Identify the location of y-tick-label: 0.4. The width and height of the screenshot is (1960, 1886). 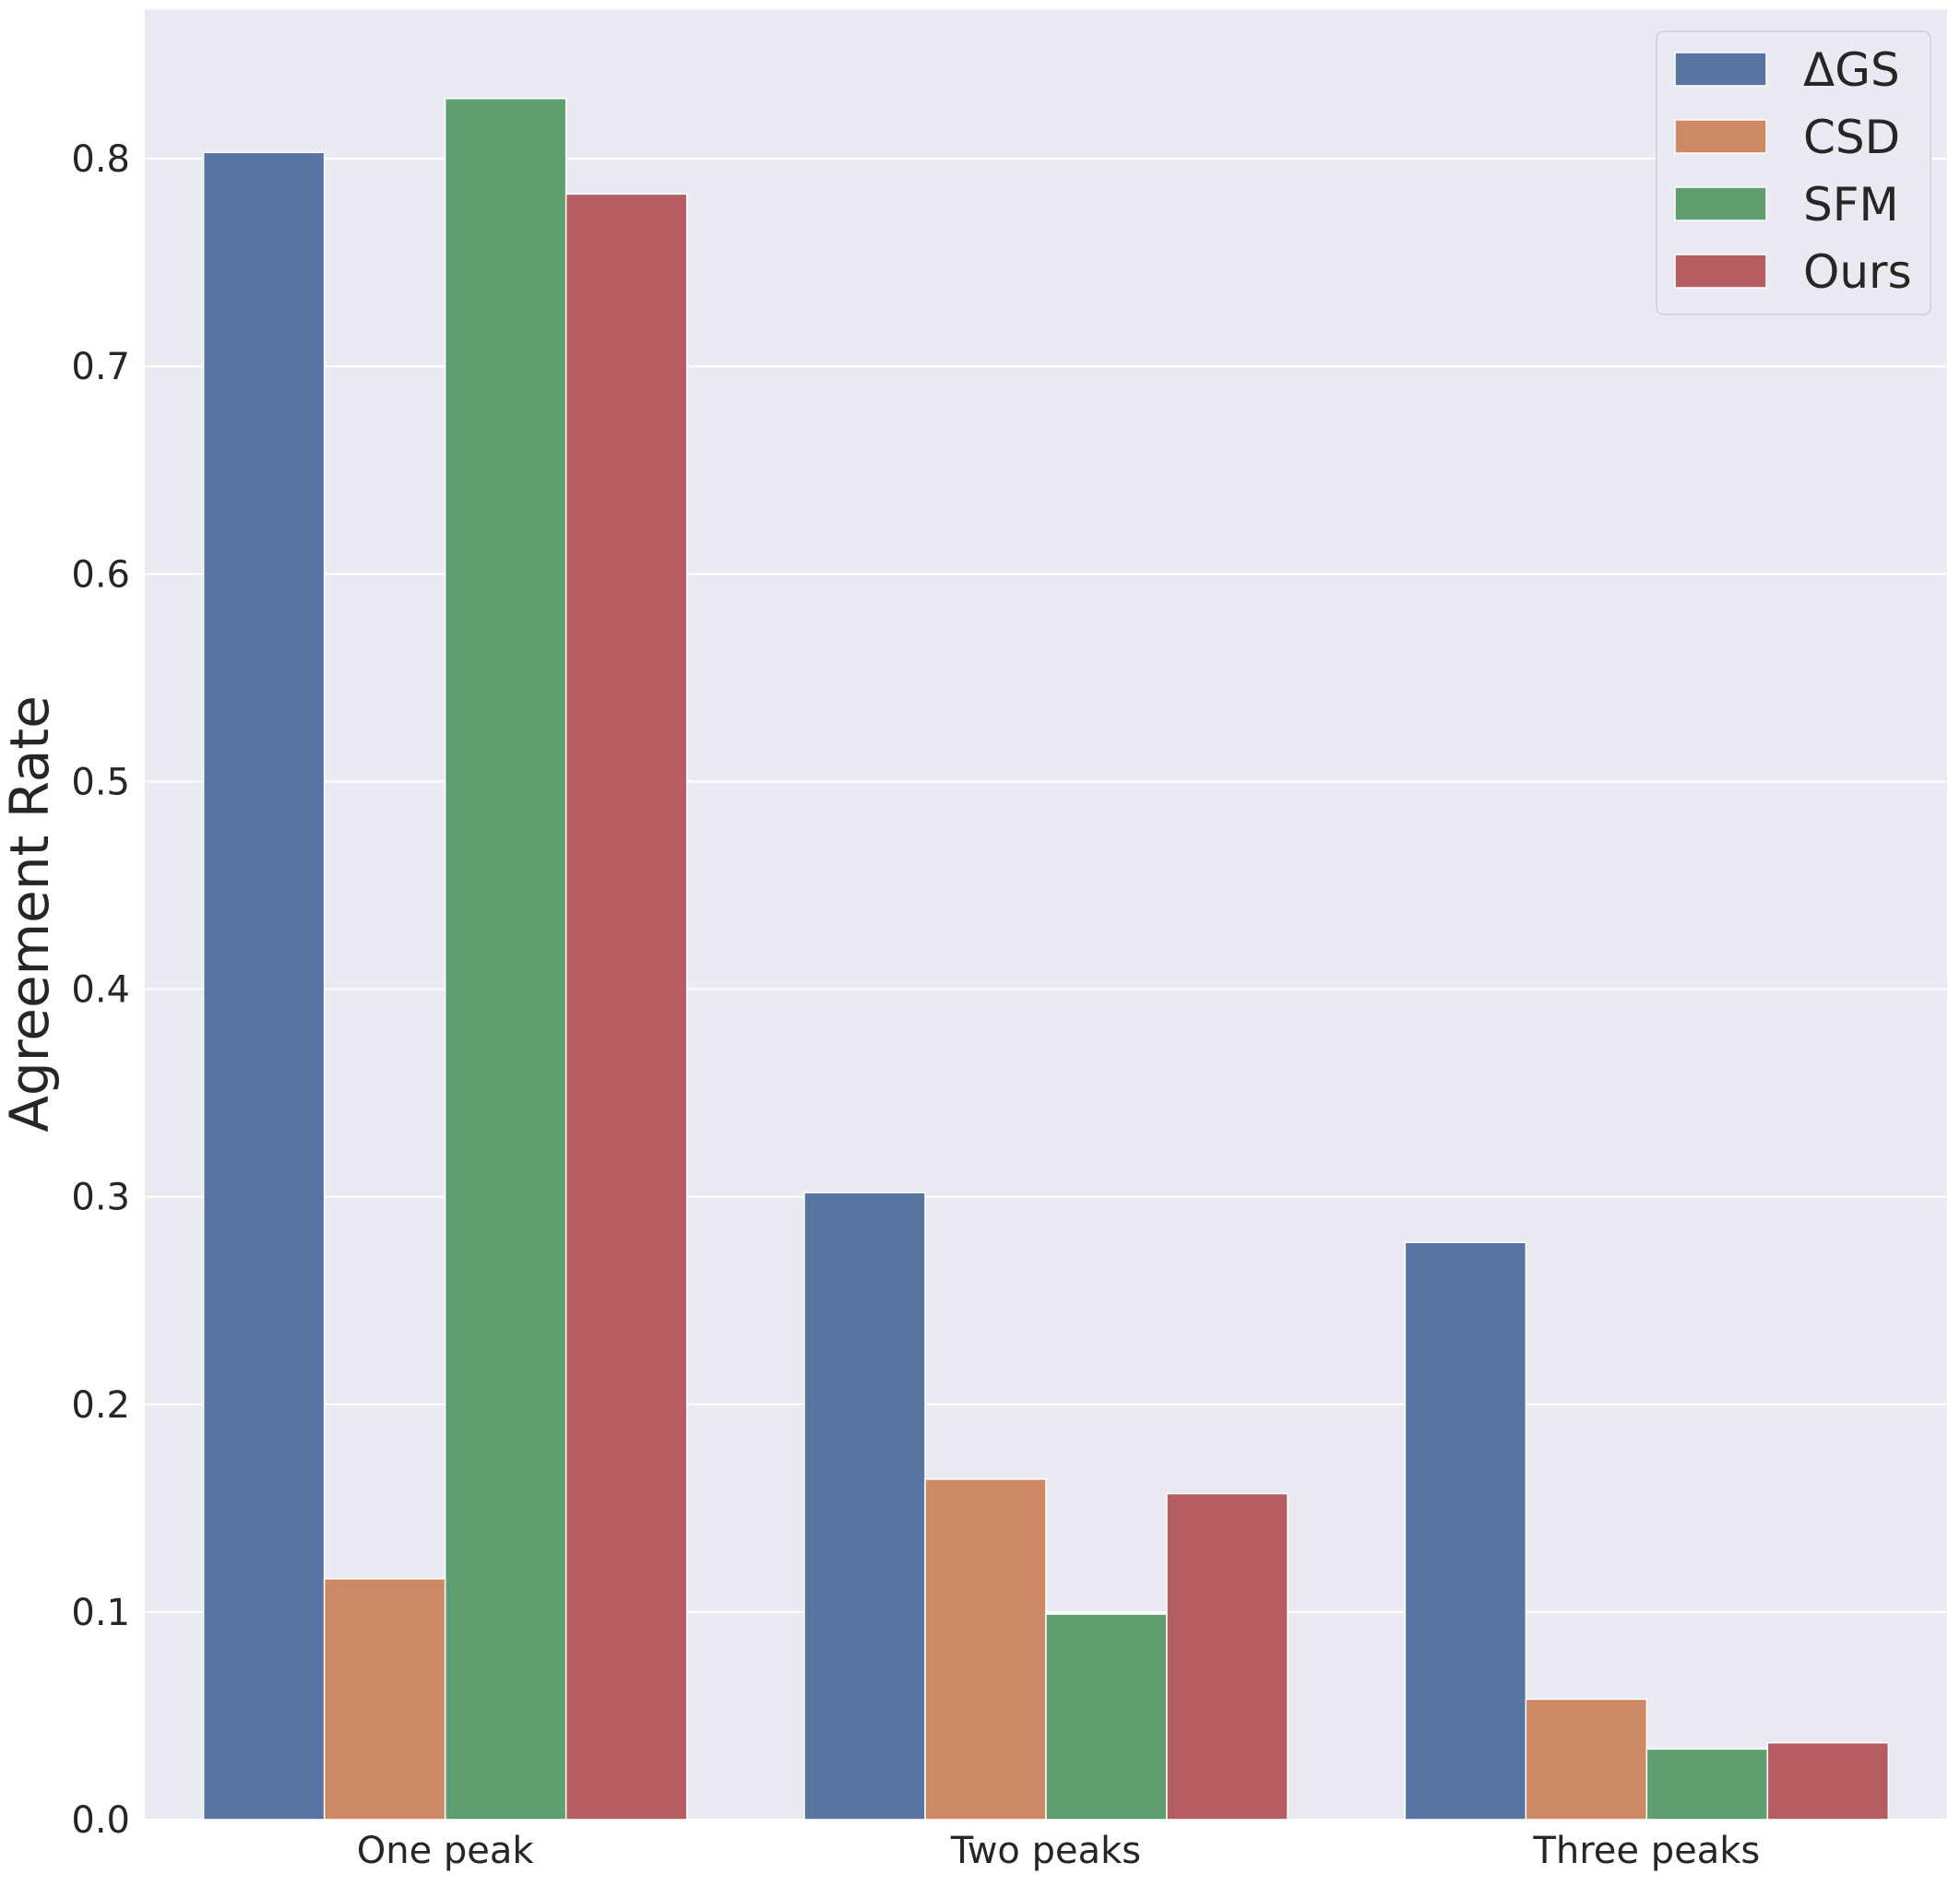
(100, 991).